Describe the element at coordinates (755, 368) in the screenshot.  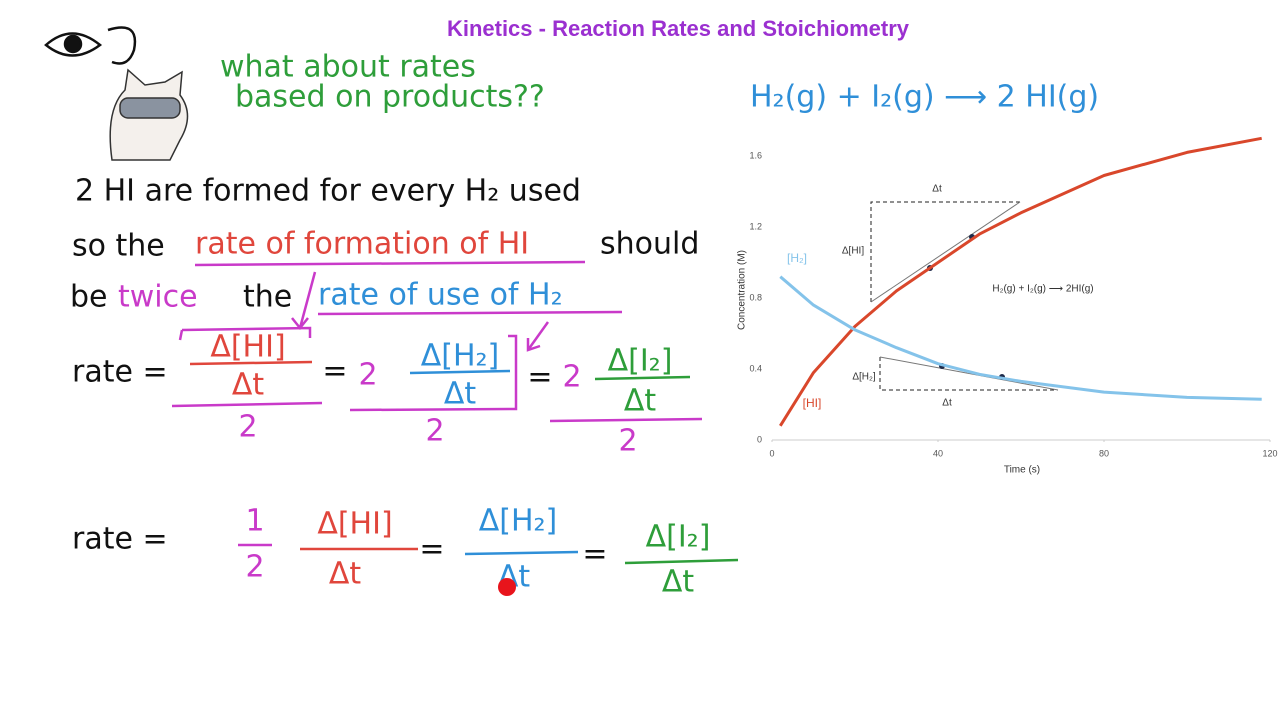
I see `y-tick-label: 0.4` at that location.